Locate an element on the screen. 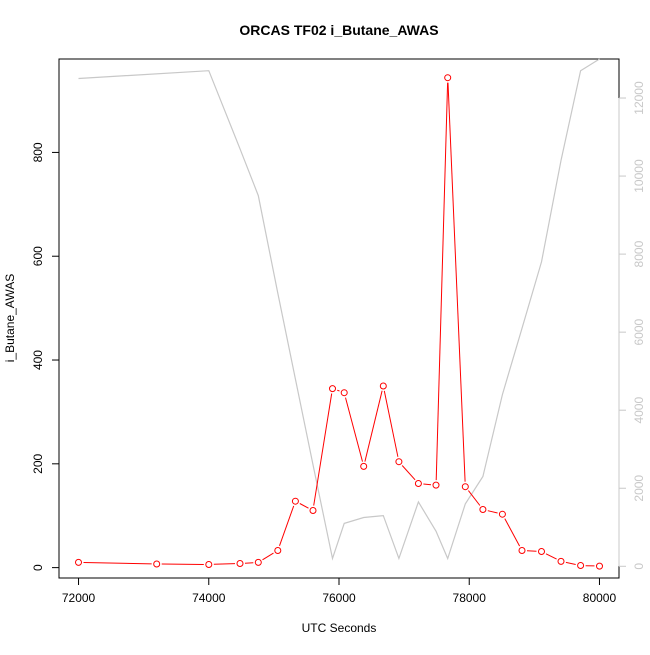 This screenshot has width=650, height=655. x-axis: 72000 74000 76000 78000 80000 is located at coordinates (339, 591).